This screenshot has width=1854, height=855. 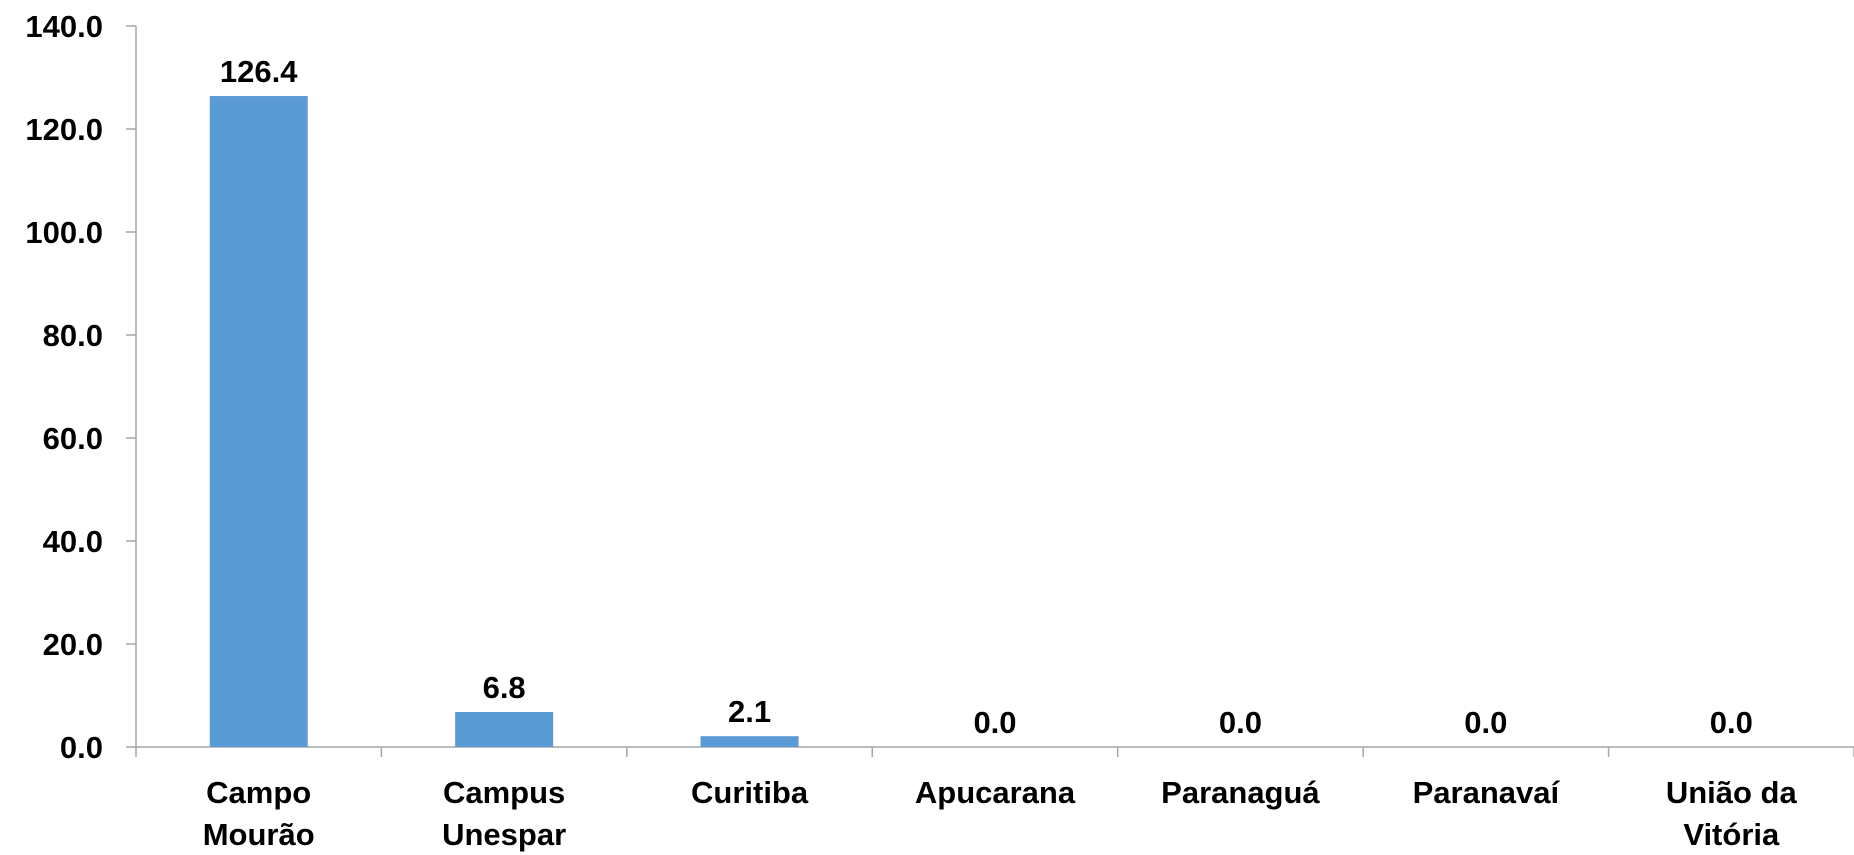 I want to click on category-label: União da, so click(x=1732, y=792).